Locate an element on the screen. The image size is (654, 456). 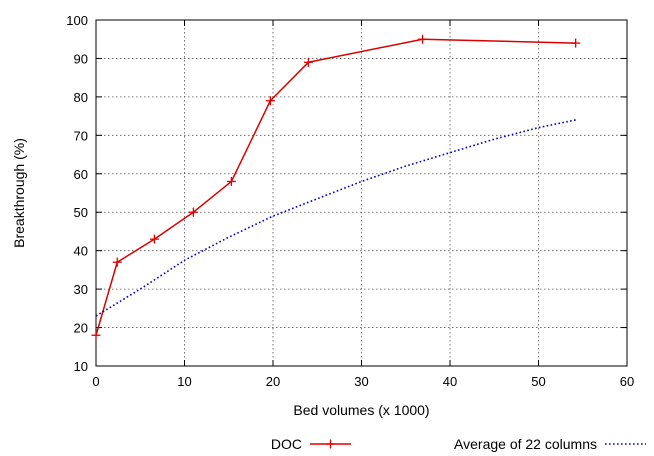
y-tick-label: 60 is located at coordinates (81, 174).